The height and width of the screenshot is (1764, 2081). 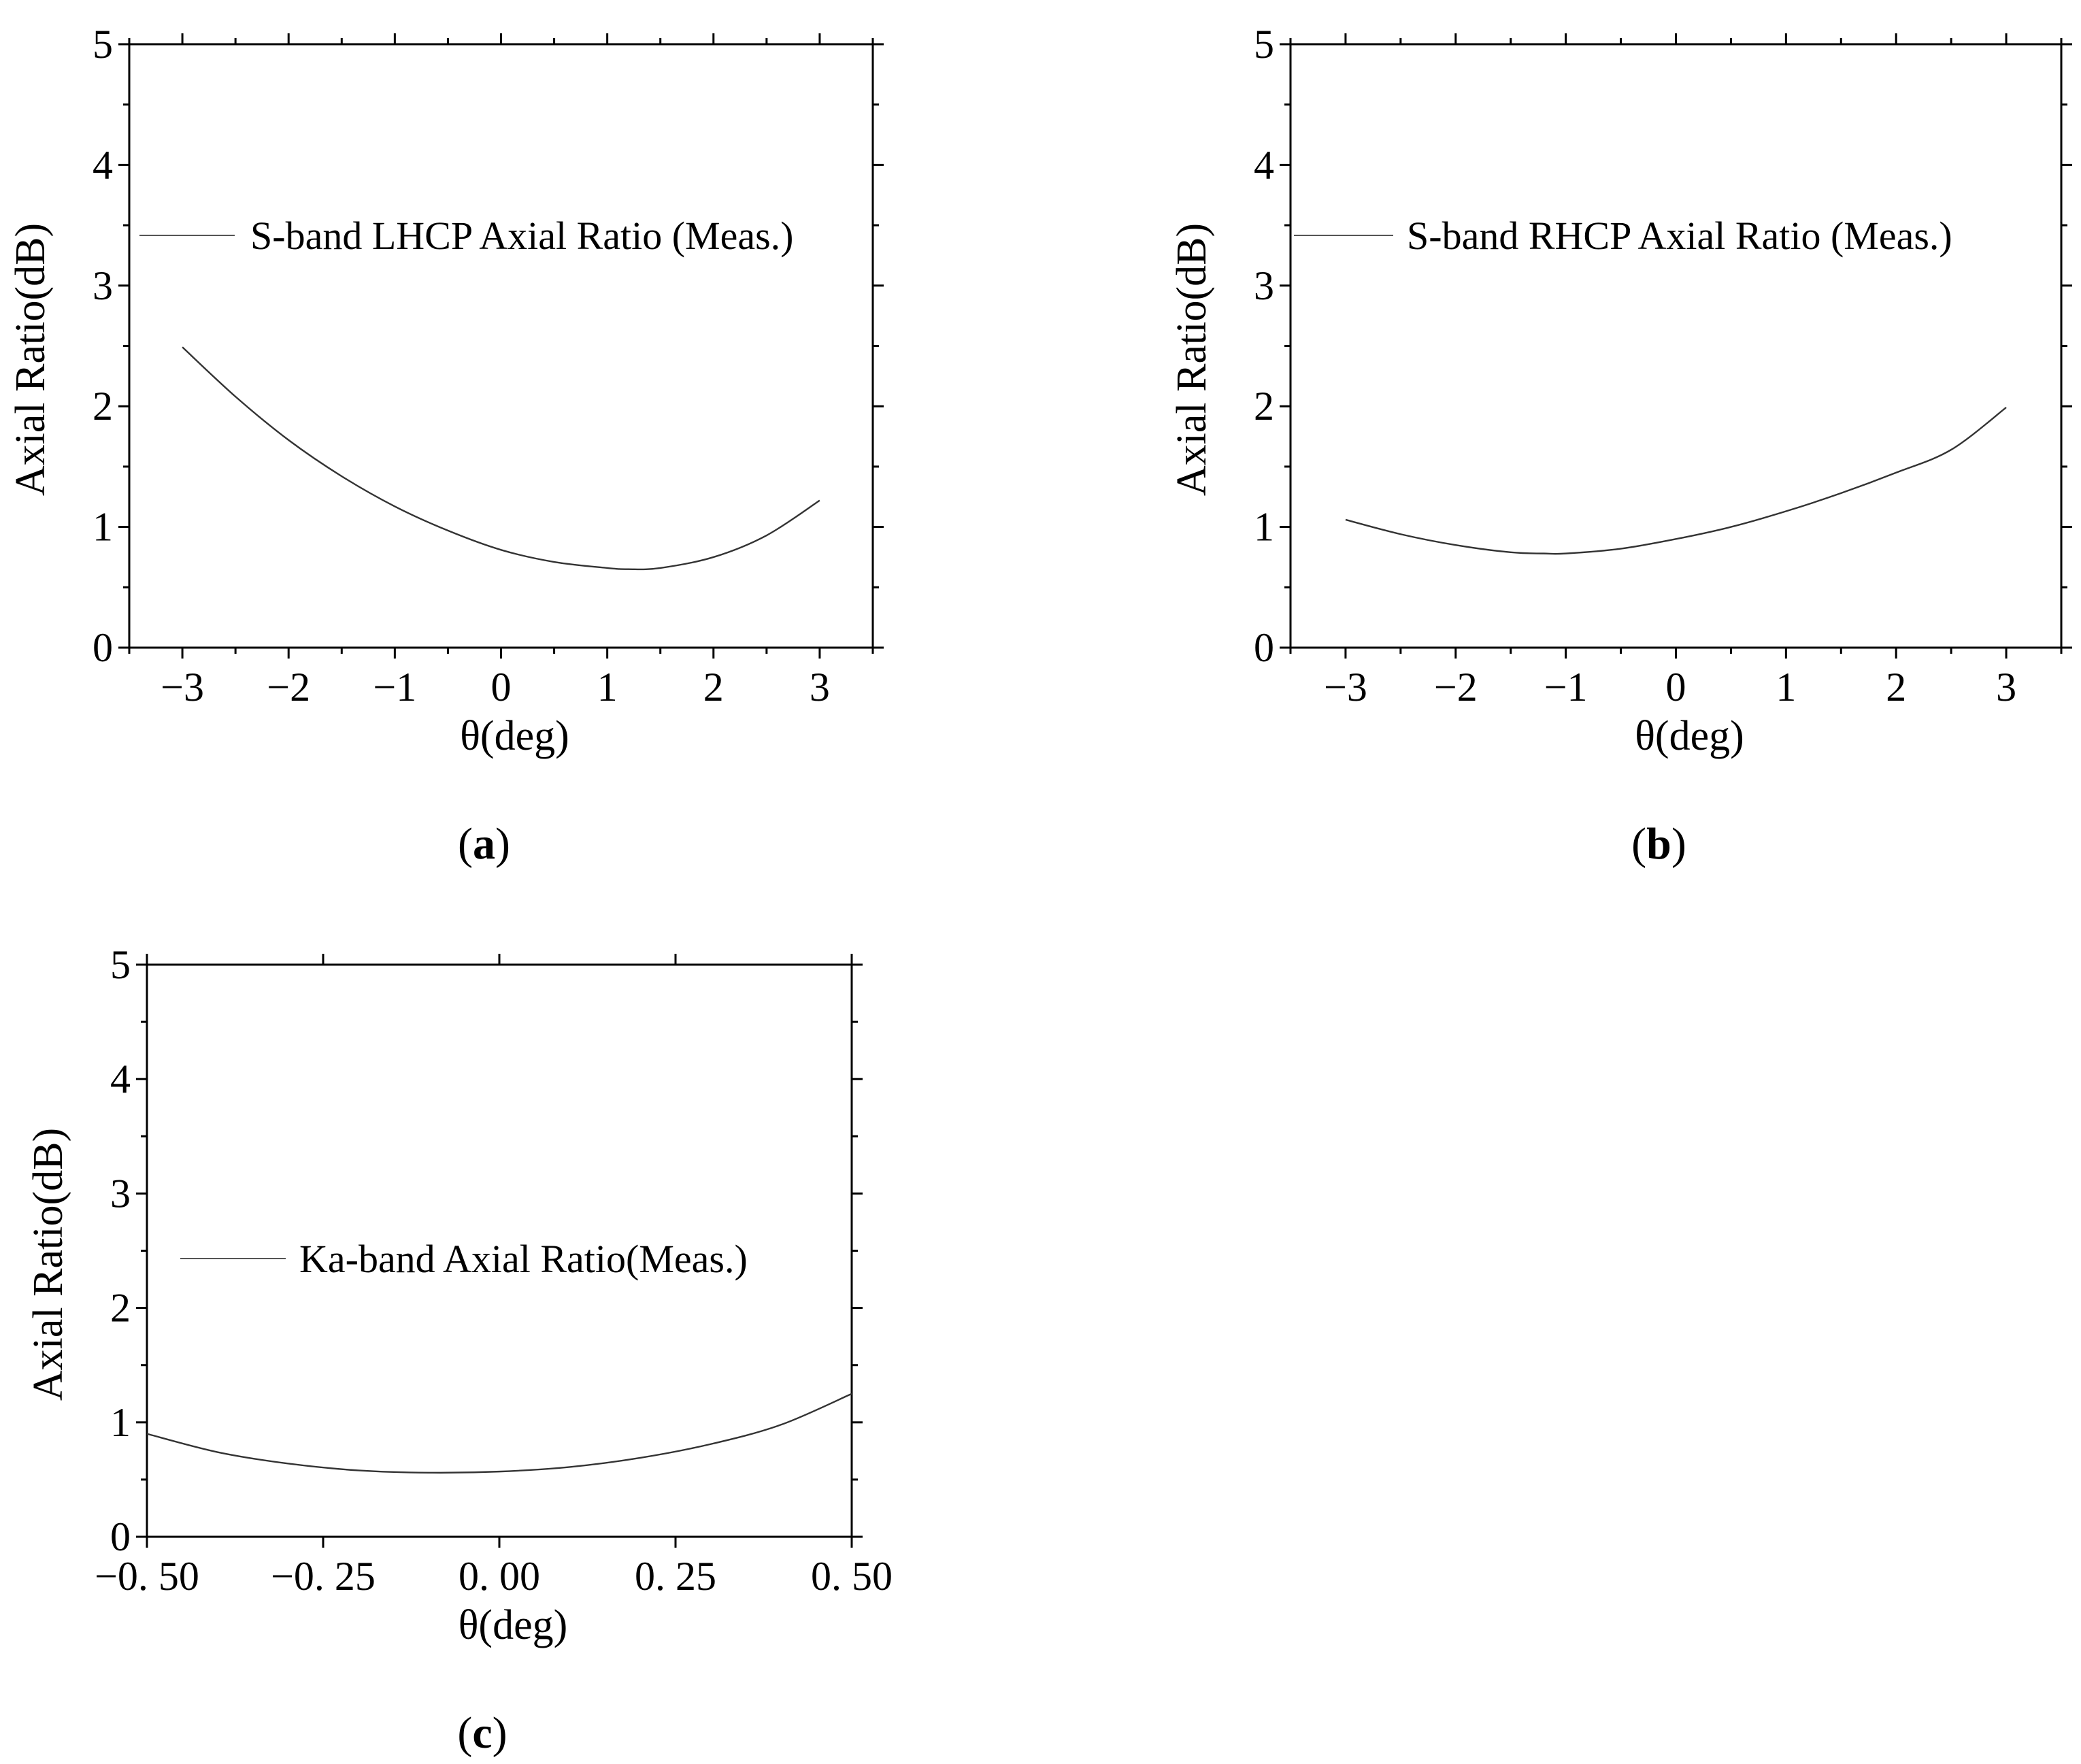 I want to click on x-tick-label: −0. 25, so click(x=323, y=1576).